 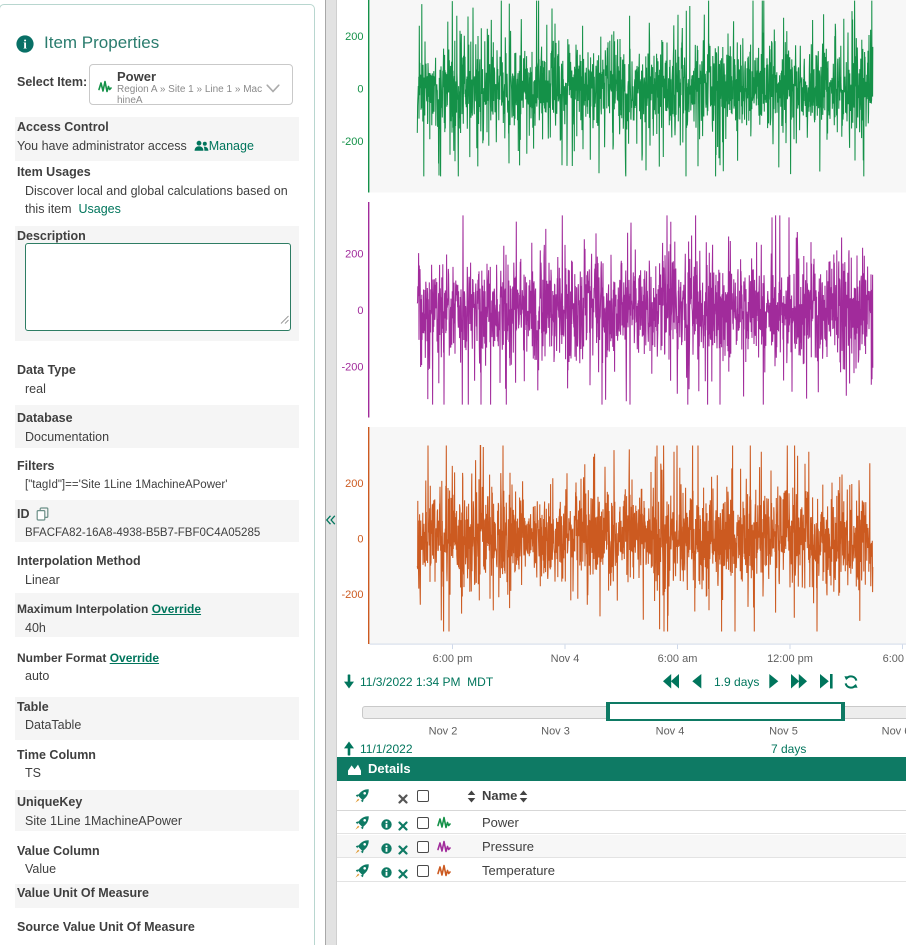 What do you see at coordinates (25, 43) in the screenshot?
I see `svg-text: i` at bounding box center [25, 43].